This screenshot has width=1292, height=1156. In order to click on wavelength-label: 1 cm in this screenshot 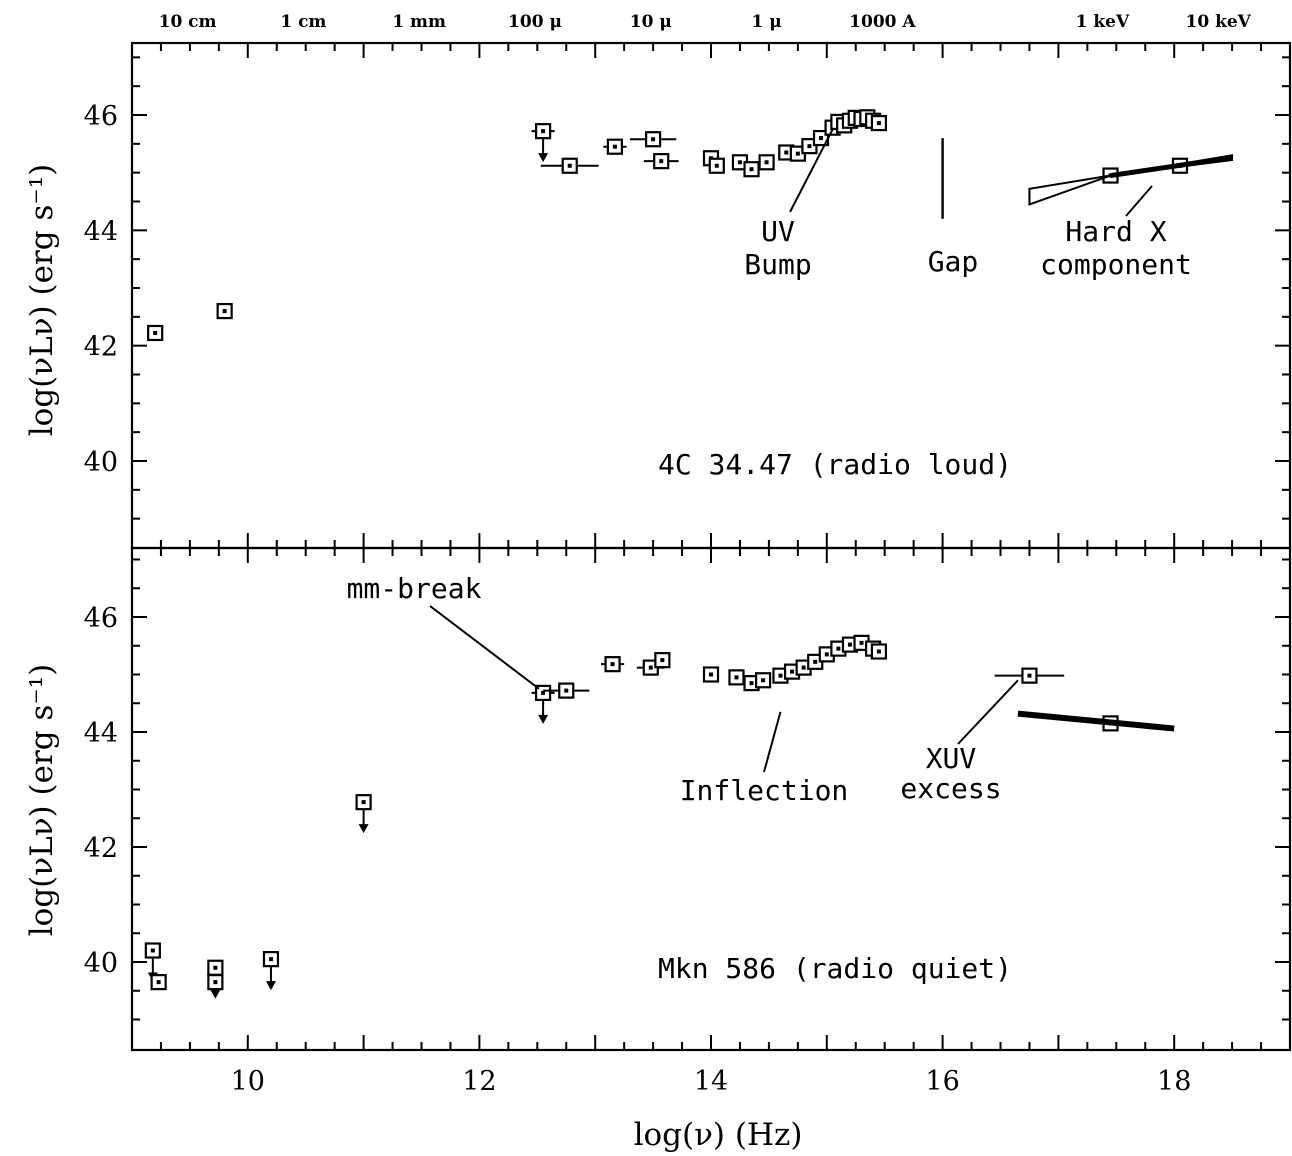, I will do `click(303, 22)`.